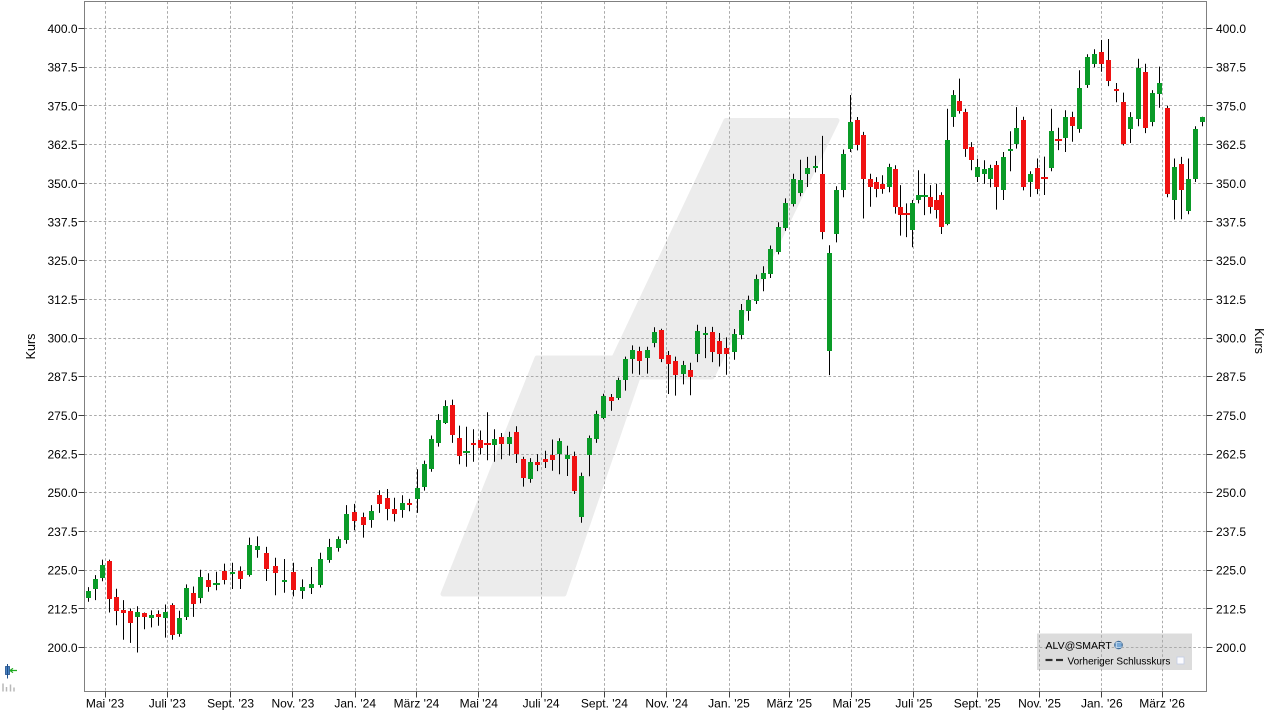 This screenshot has height=718, width=1279. What do you see at coordinates (851, 704) in the screenshot?
I see `svg-text: Mai '25` at bounding box center [851, 704].